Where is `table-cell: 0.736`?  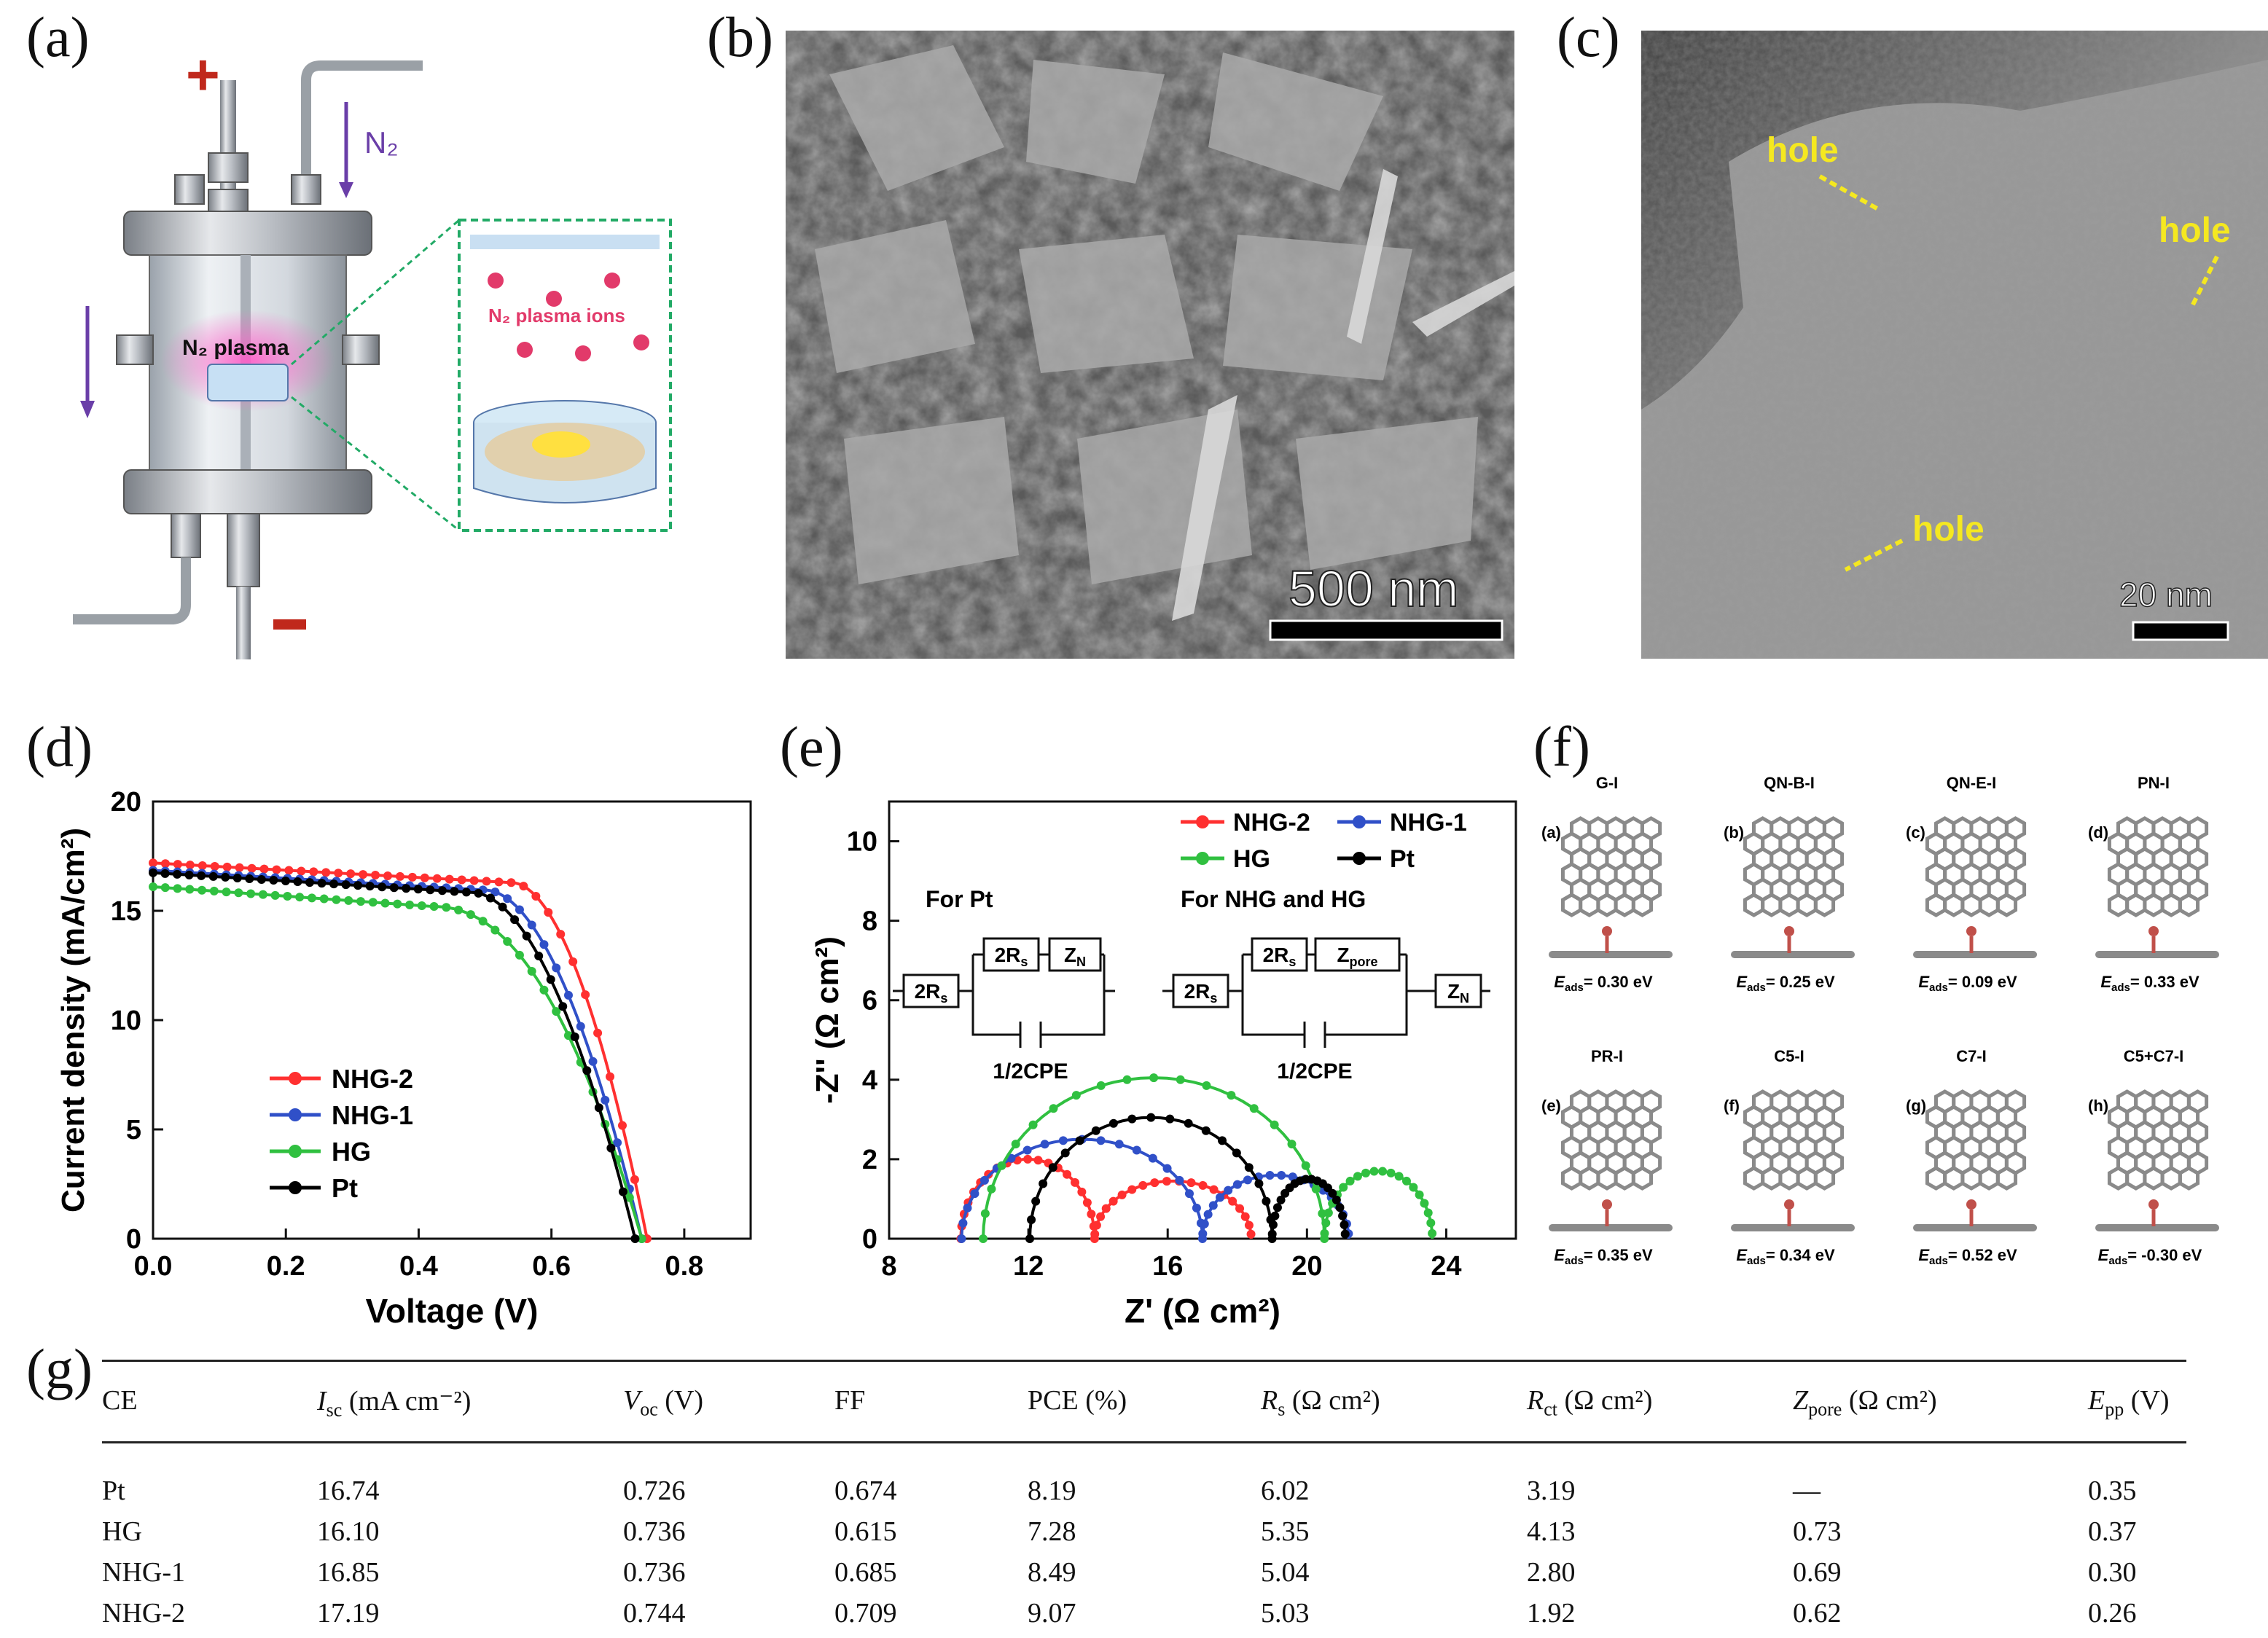
table-cell: 0.736 is located at coordinates (655, 1531).